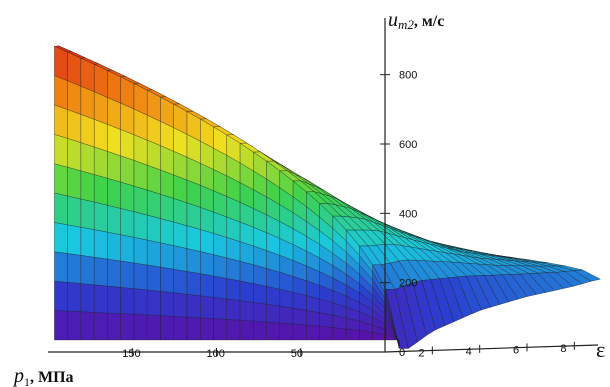 The height and width of the screenshot is (387, 610). What do you see at coordinates (563, 349) in the screenshot?
I see `eps-tick-label: 8` at bounding box center [563, 349].